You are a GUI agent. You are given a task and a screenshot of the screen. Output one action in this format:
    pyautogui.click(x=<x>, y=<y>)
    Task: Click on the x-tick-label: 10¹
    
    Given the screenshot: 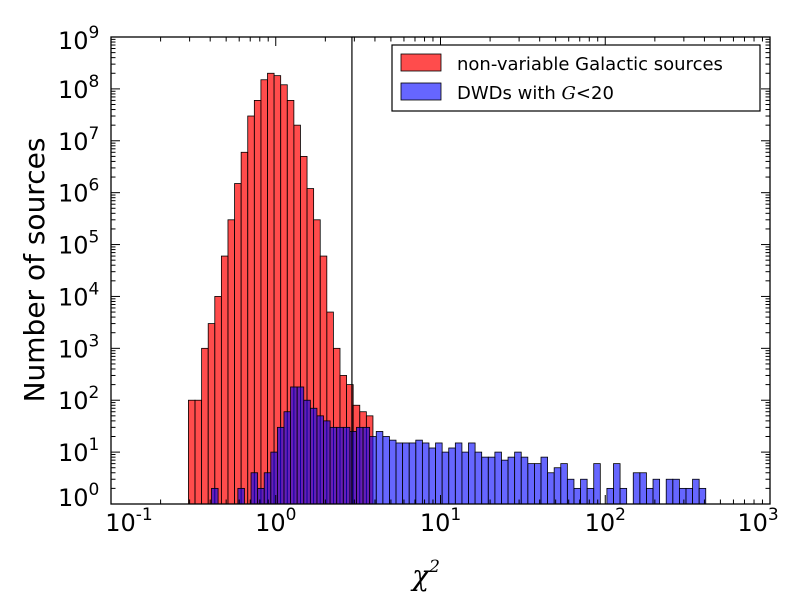 What is the action you would take?
    pyautogui.click(x=440, y=521)
    